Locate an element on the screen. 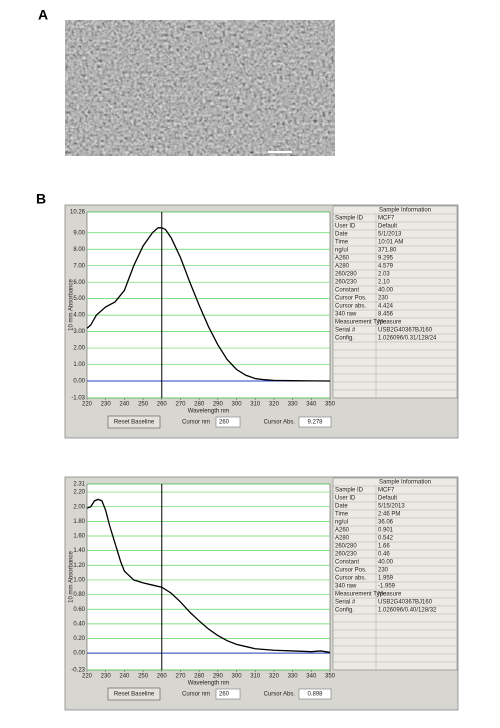 The height and width of the screenshot is (728, 500). info-key: Cursor Pos. is located at coordinates (351, 299).